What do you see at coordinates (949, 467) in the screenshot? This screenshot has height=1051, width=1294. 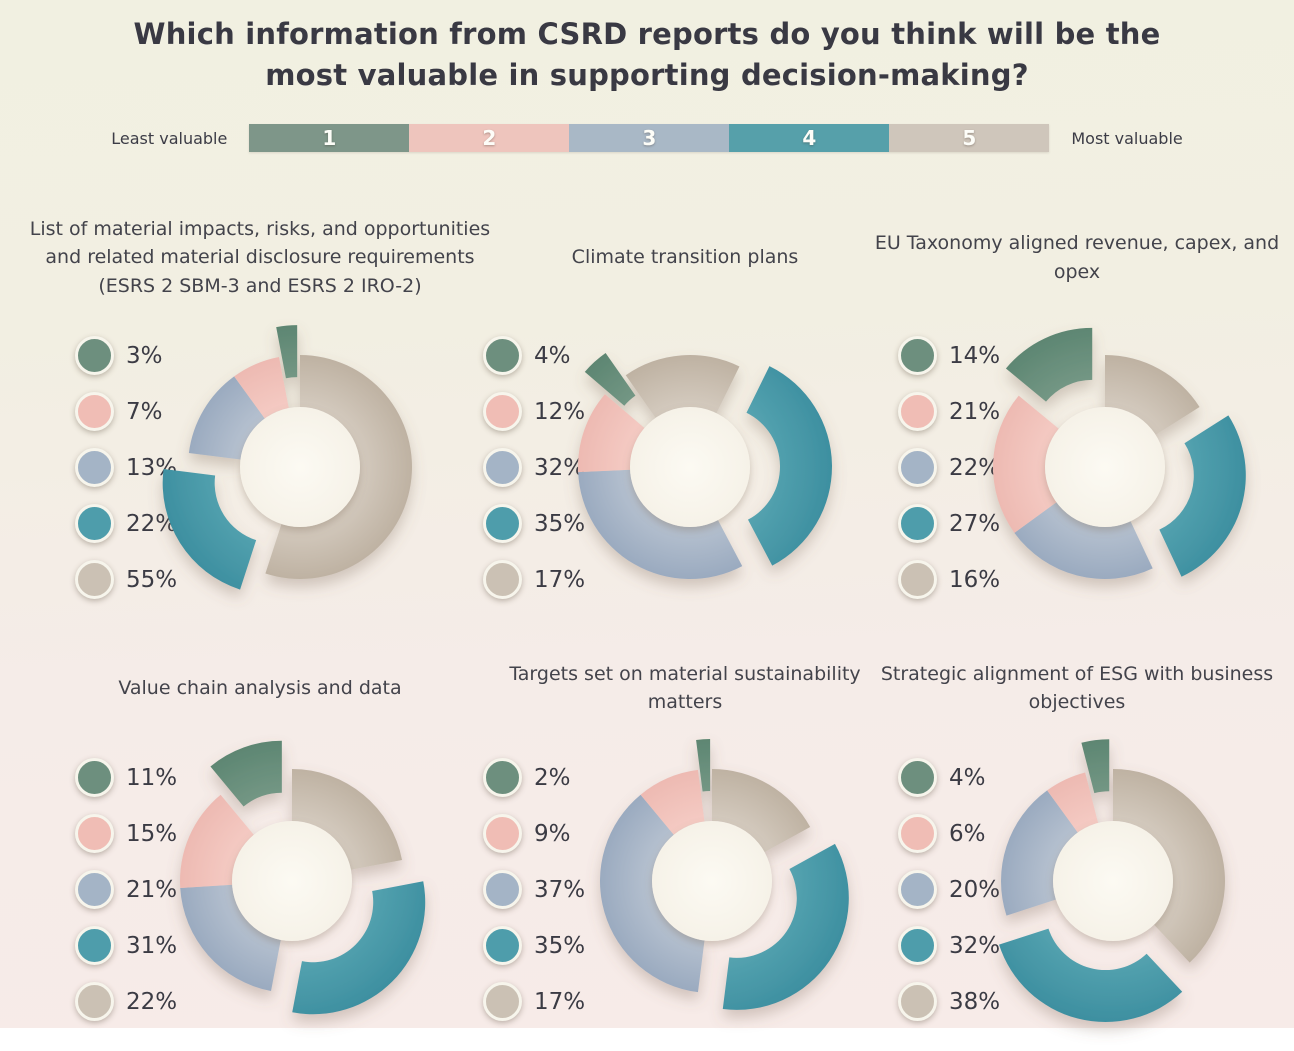 I see `chart-legend: 14% 21% 22% 27% 16%` at bounding box center [949, 467].